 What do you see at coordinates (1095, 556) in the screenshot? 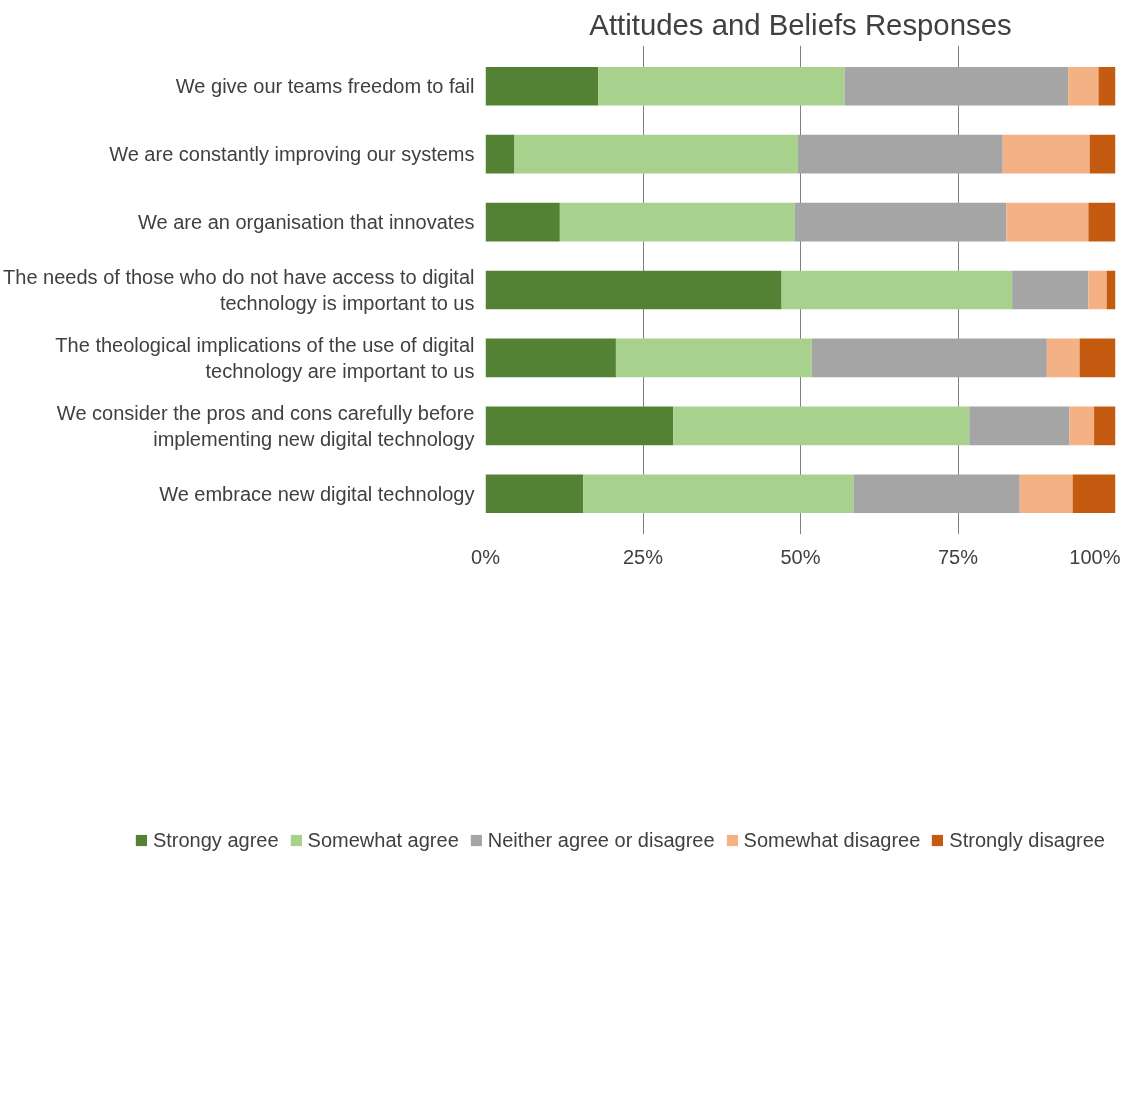
I see `x-tick-label: 100%` at bounding box center [1095, 556].